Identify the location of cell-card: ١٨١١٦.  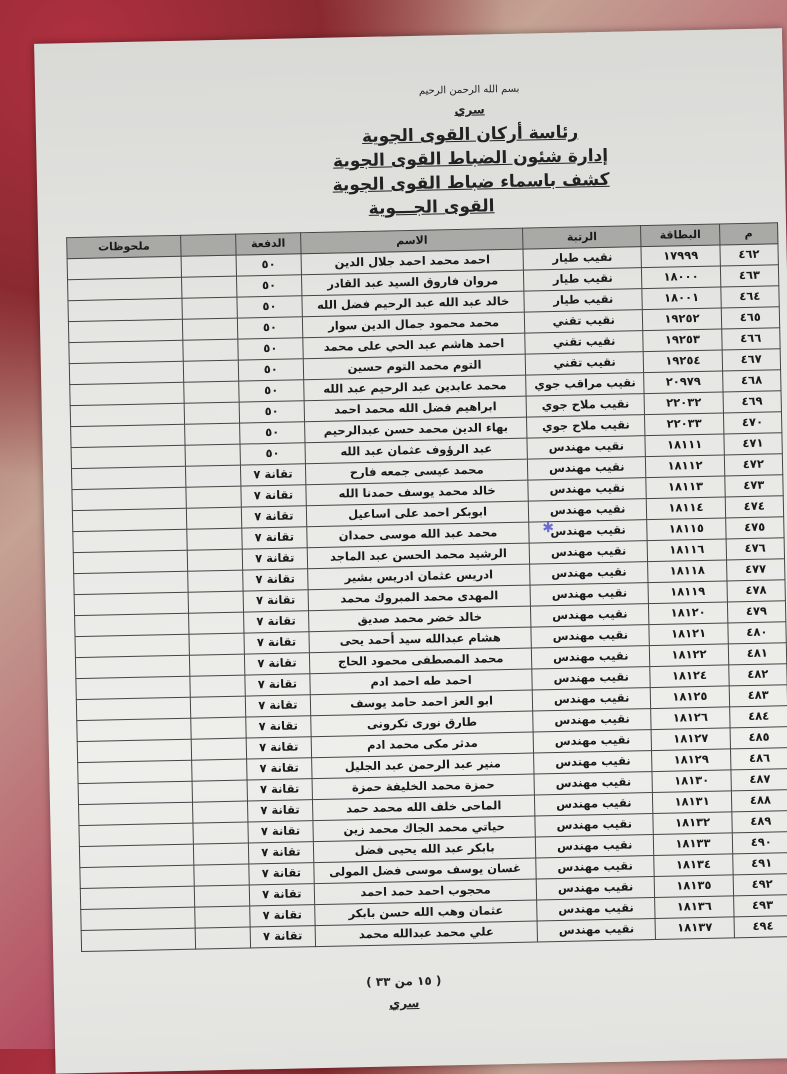
(687, 550).